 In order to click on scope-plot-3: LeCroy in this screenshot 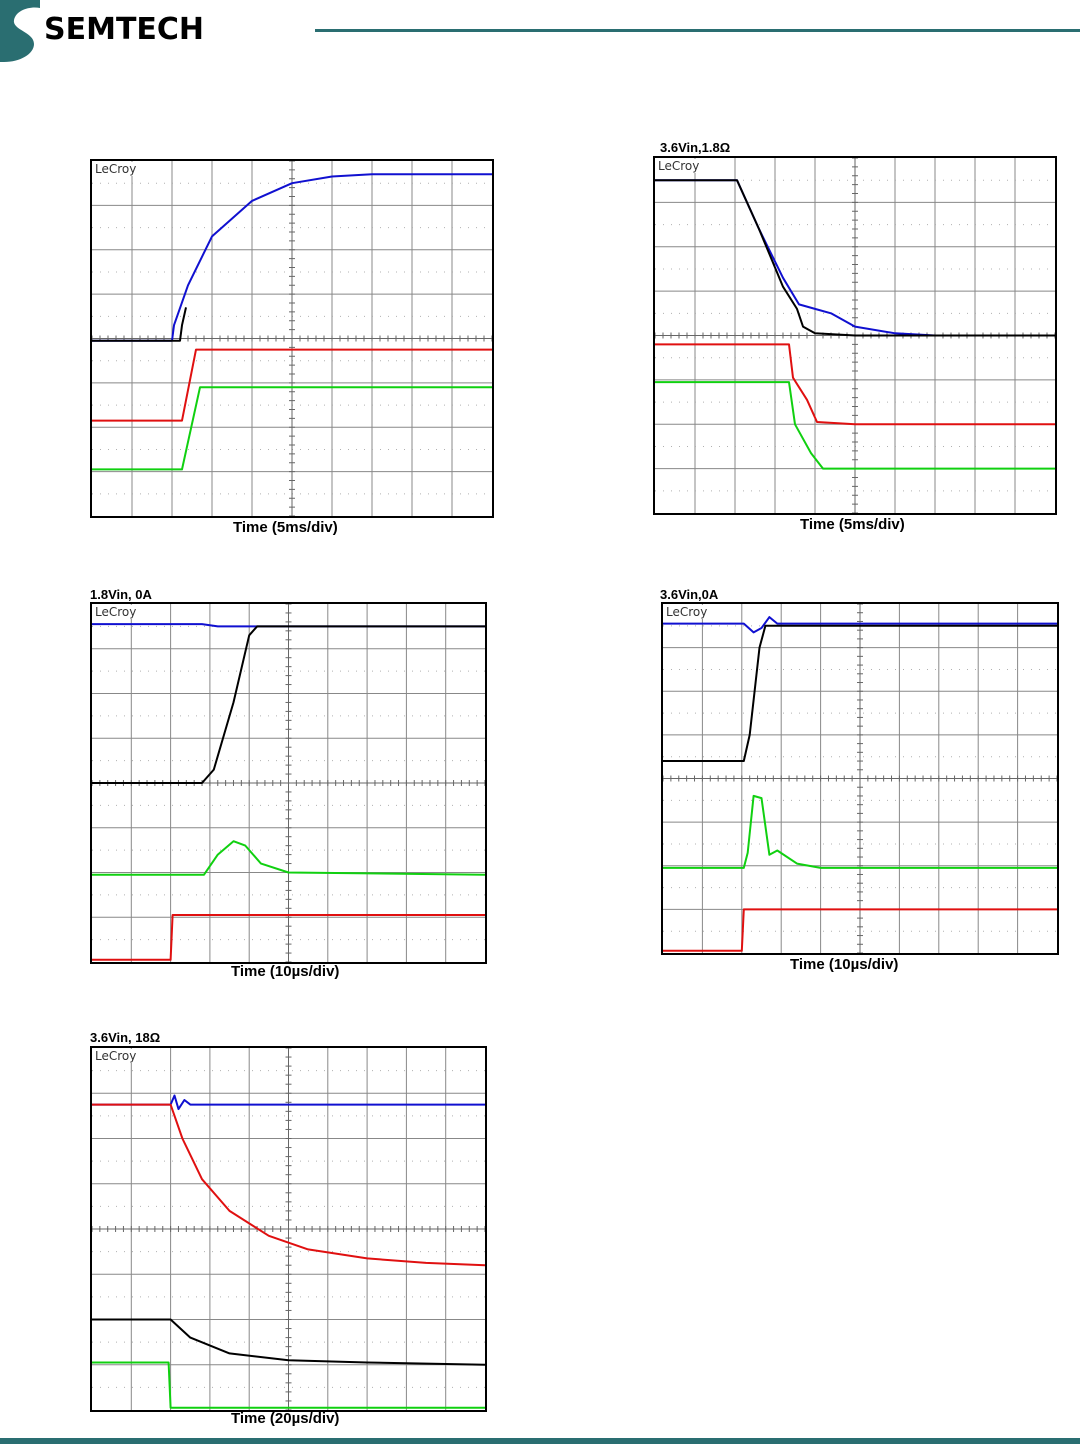, I will do `click(288, 783)`.